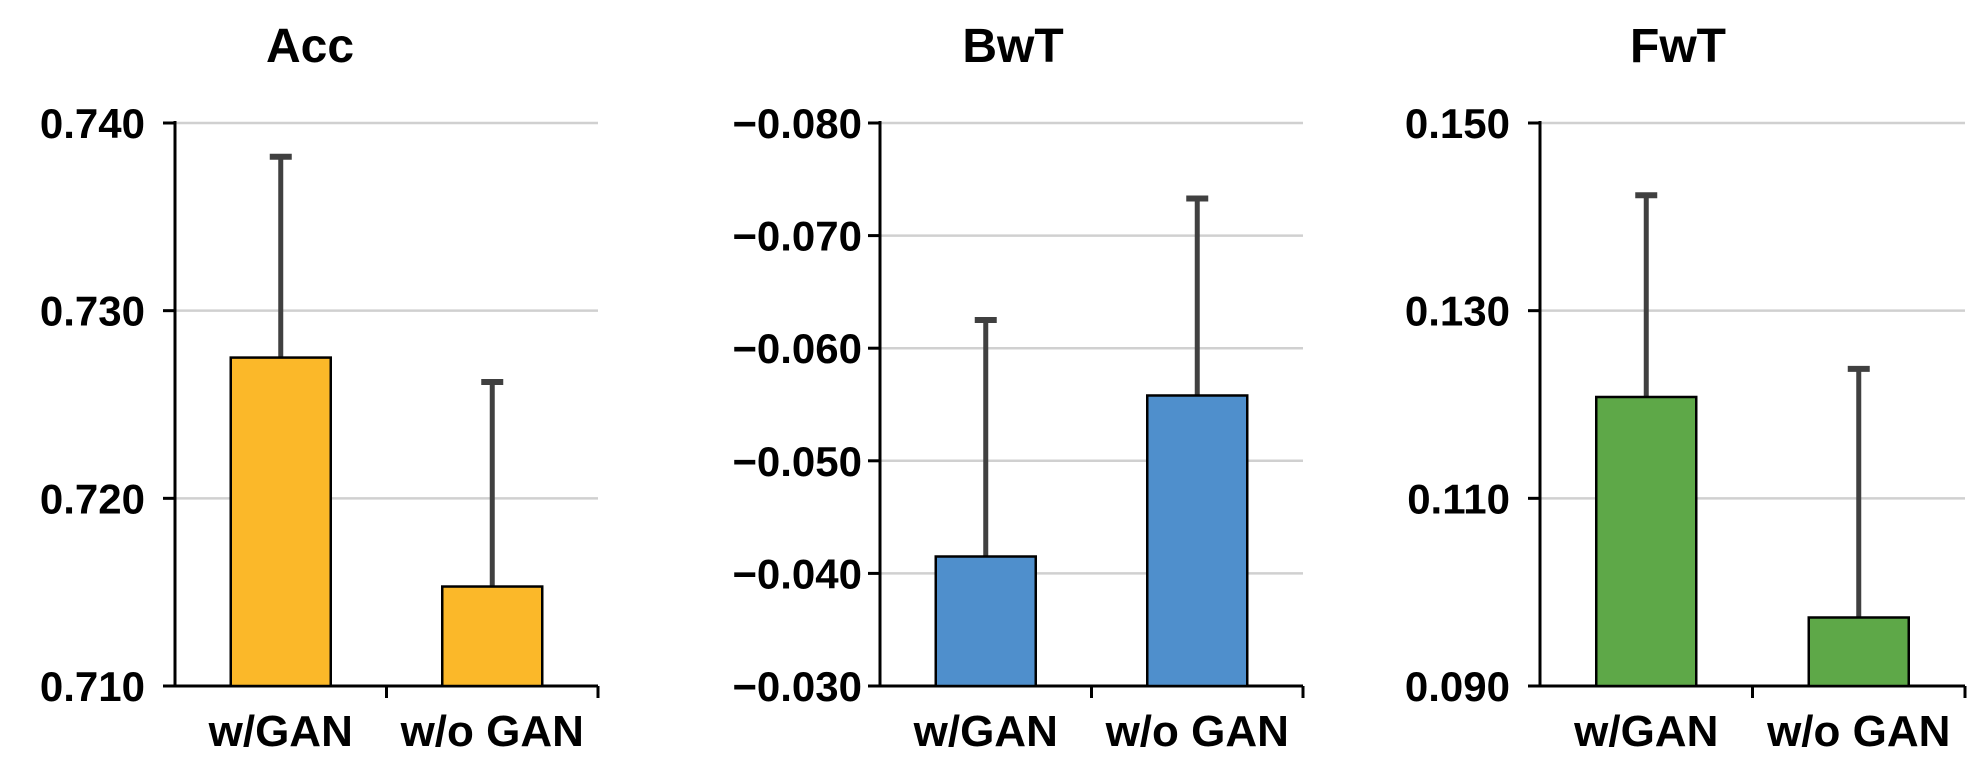 This screenshot has height=772, width=1980. What do you see at coordinates (797, 236) in the screenshot?
I see `y-tick-label: −0.070` at bounding box center [797, 236].